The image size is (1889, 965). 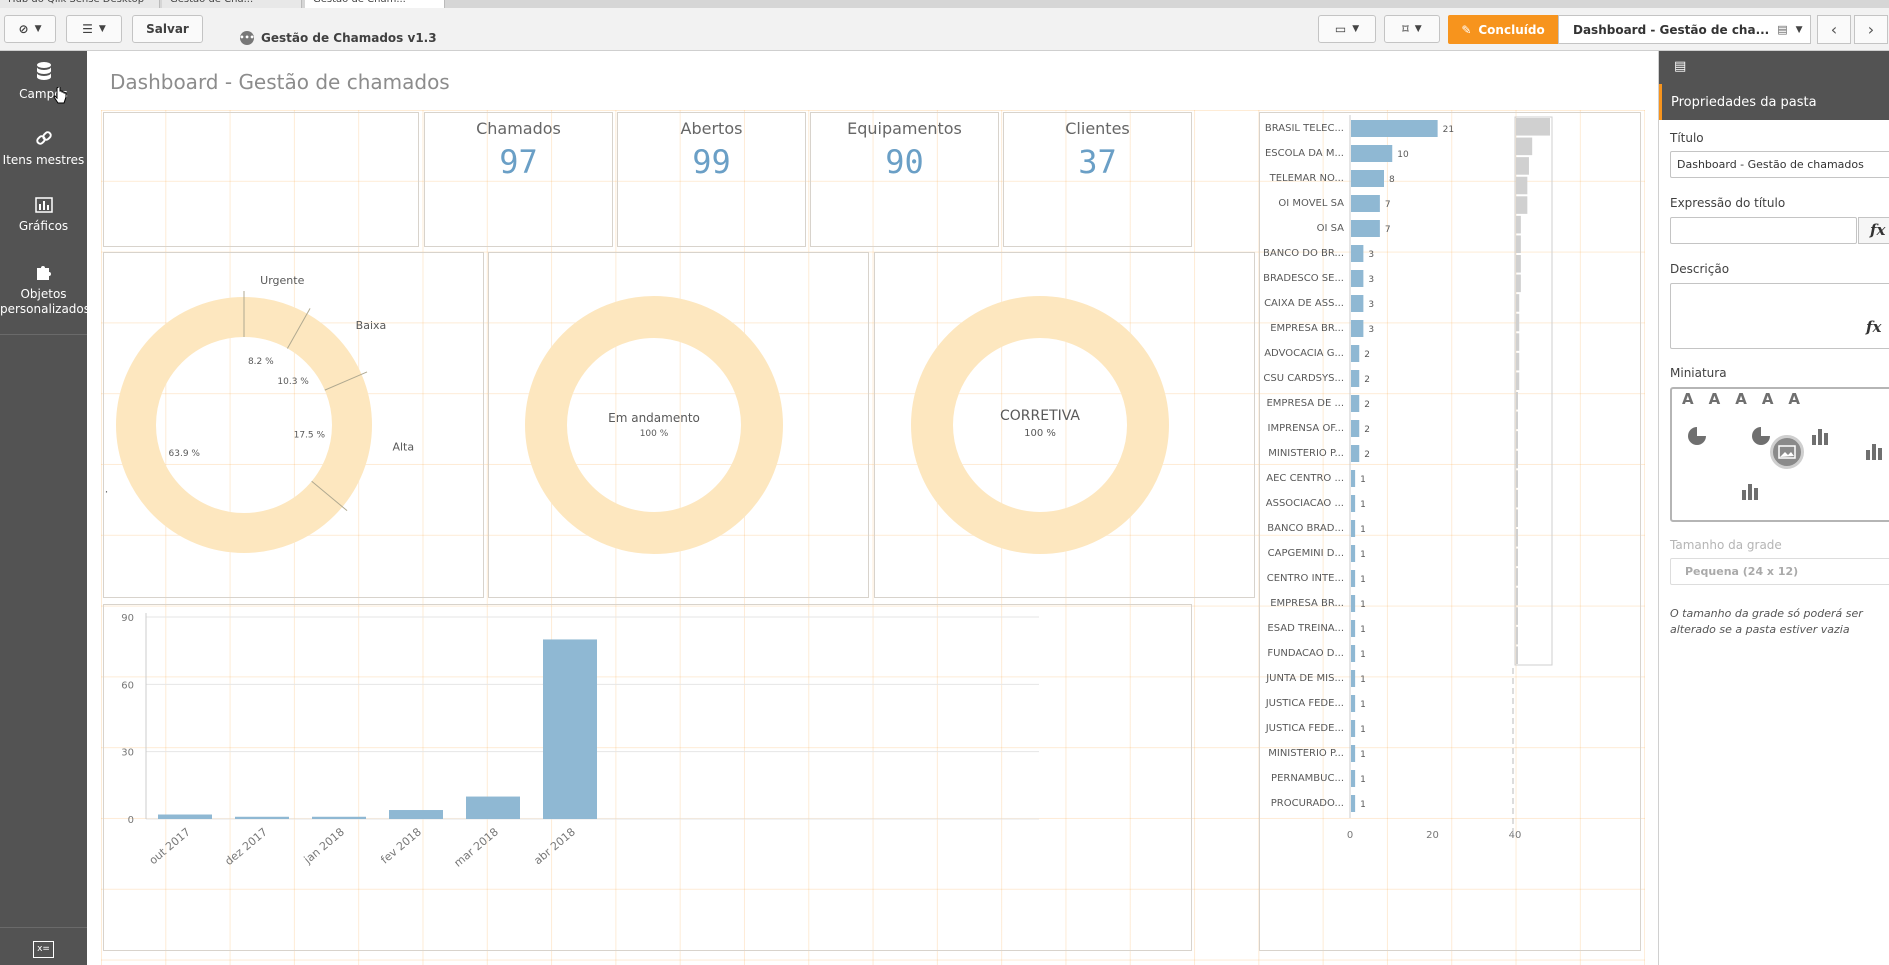 I want to click on x-tick-label: fev 2018, so click(x=401, y=845).